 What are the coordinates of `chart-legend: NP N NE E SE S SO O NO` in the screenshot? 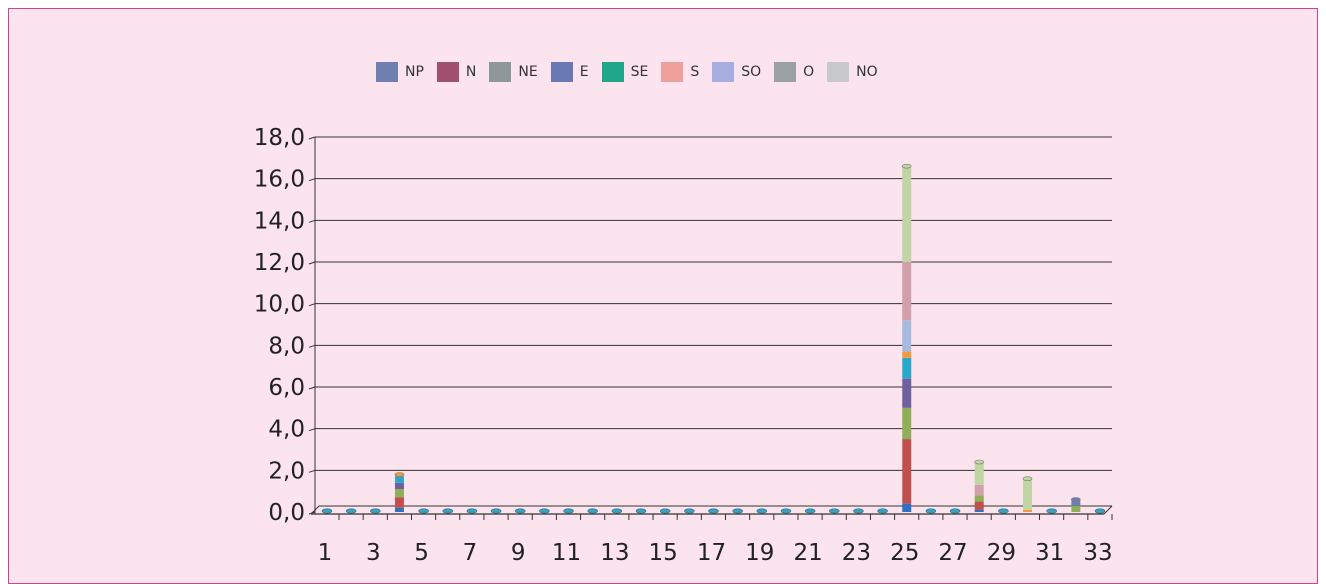 It's located at (633, 72).